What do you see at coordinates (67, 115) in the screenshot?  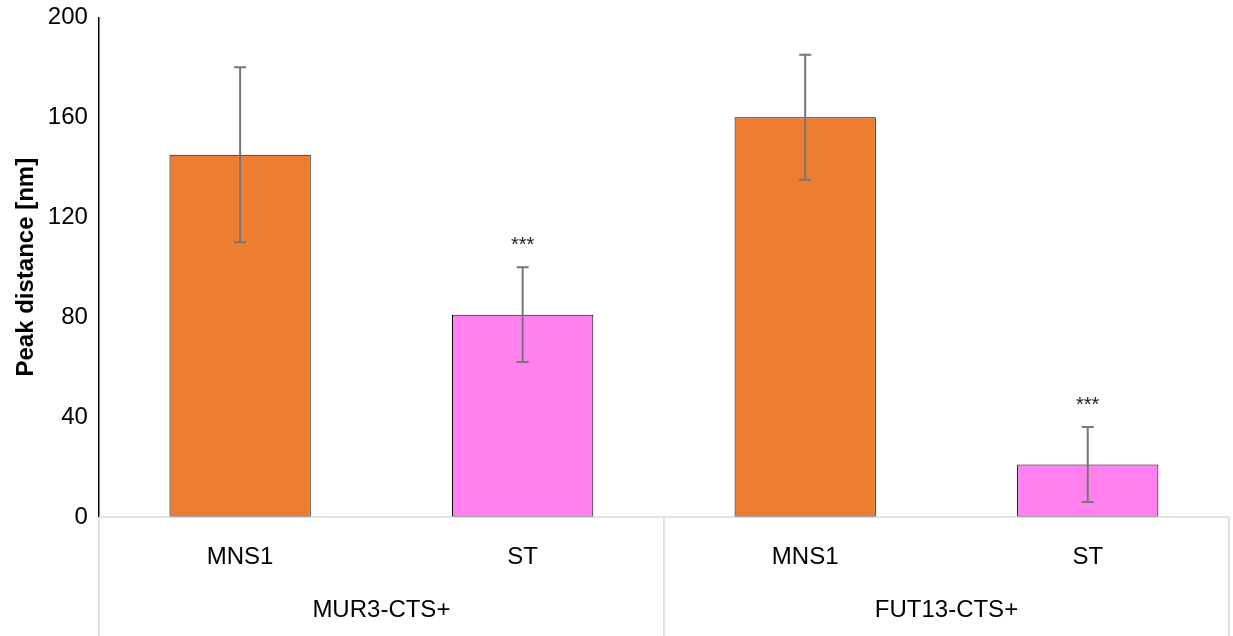 I see `y-tick-label: 160` at bounding box center [67, 115].